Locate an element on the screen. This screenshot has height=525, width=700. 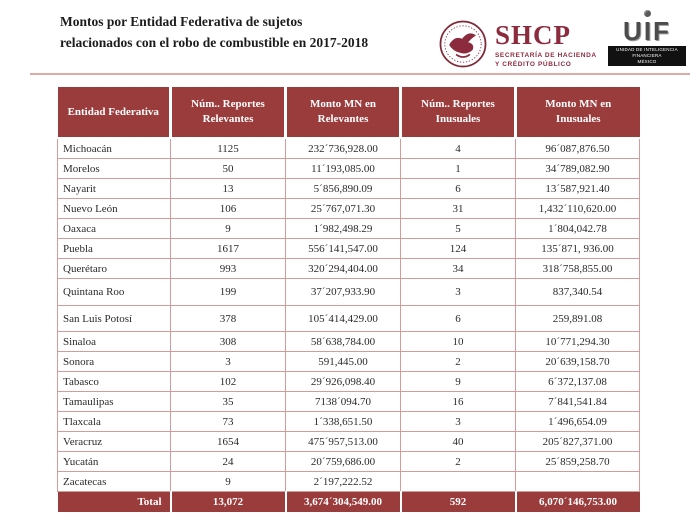
value-cell: 1´982,498.29 is located at coordinates (343, 228).